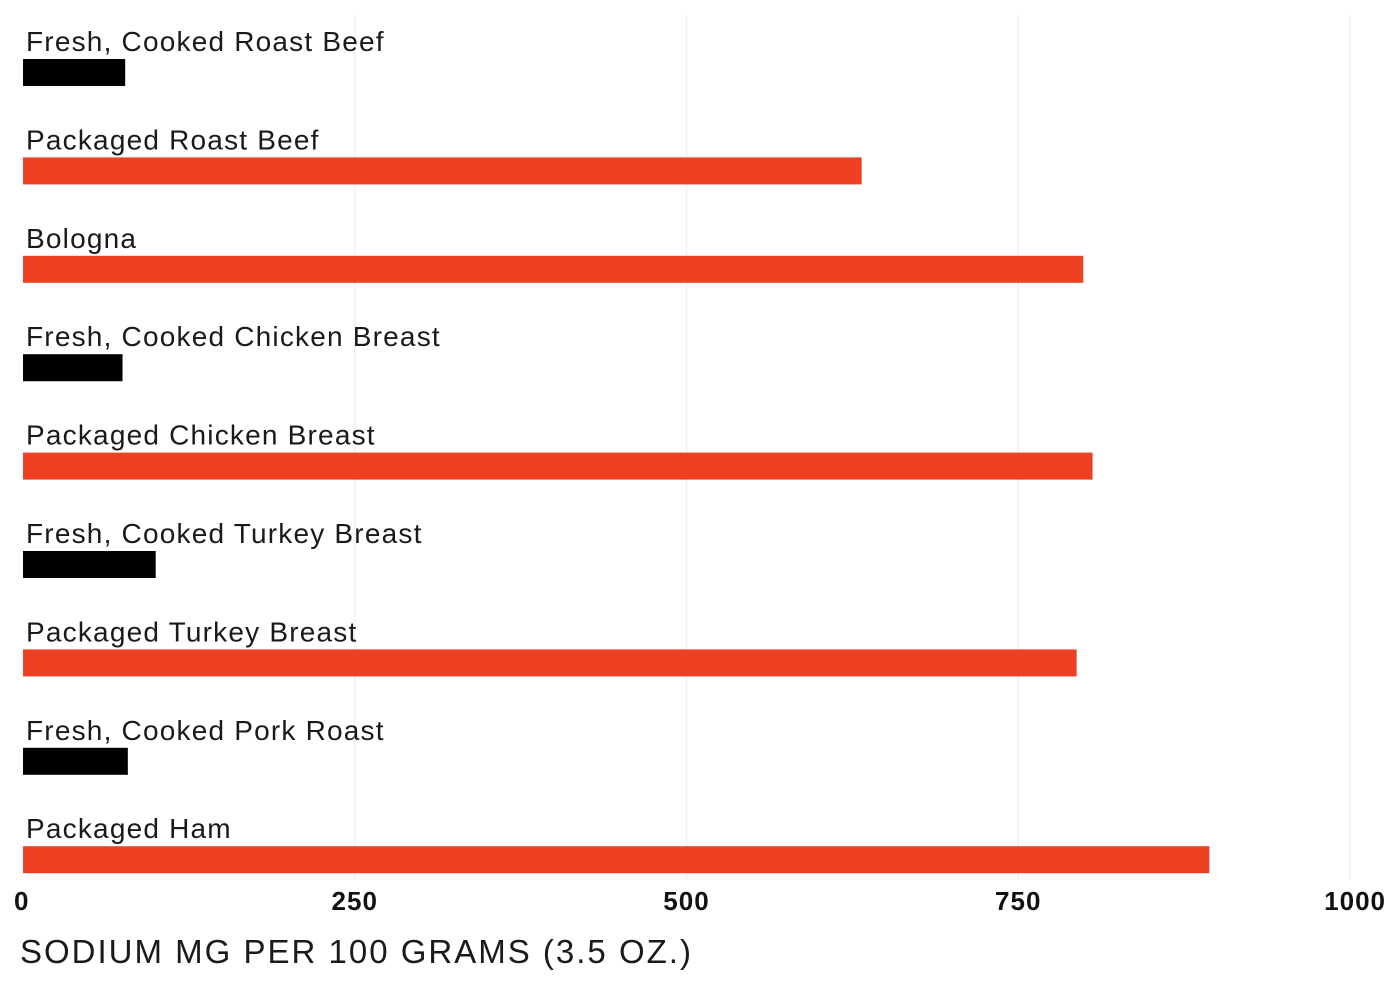  Describe the element at coordinates (1355, 901) in the screenshot. I see `x-tick-label: 1000` at that location.